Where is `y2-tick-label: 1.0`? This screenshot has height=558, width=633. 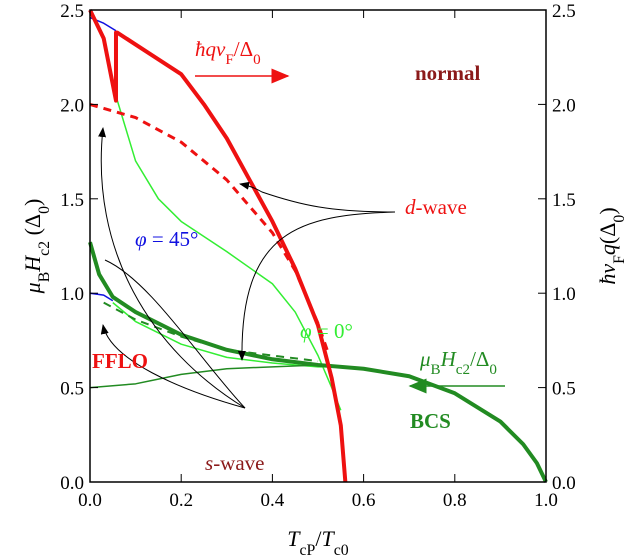 y2-tick-label: 1.0 is located at coordinates (564, 294).